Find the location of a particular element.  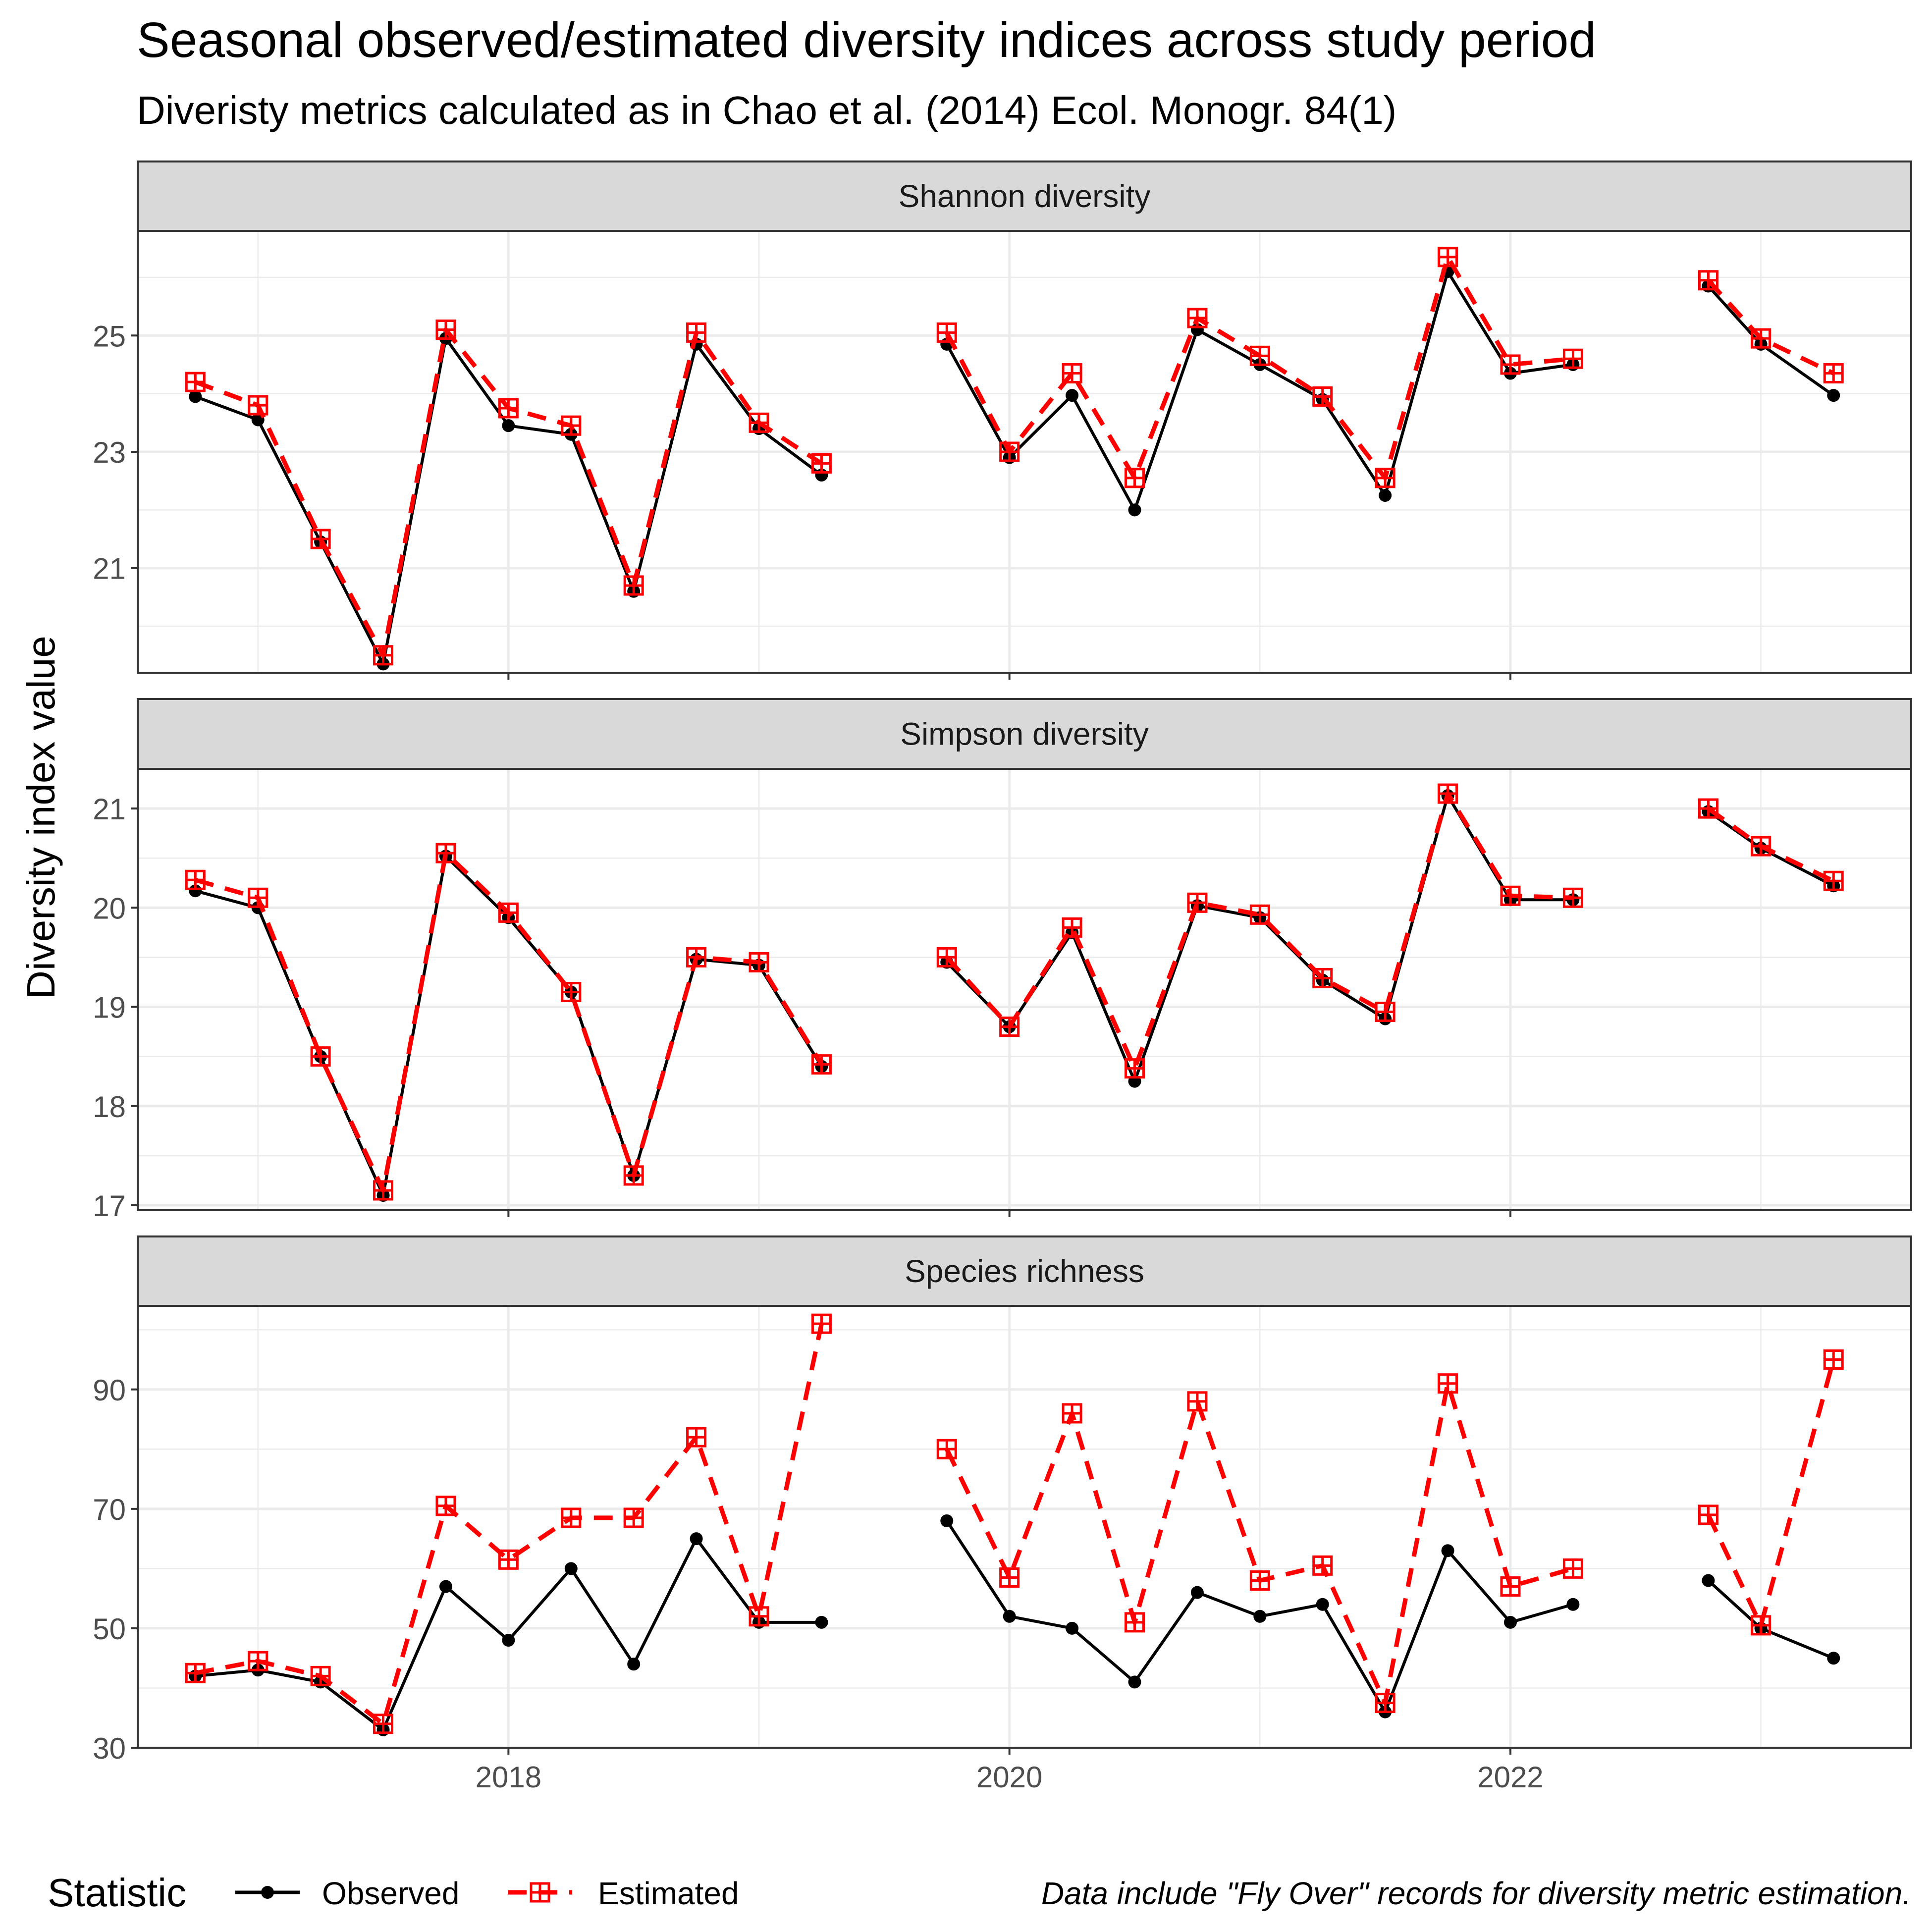

legend-item-observed: Observed is located at coordinates (347, 1893).